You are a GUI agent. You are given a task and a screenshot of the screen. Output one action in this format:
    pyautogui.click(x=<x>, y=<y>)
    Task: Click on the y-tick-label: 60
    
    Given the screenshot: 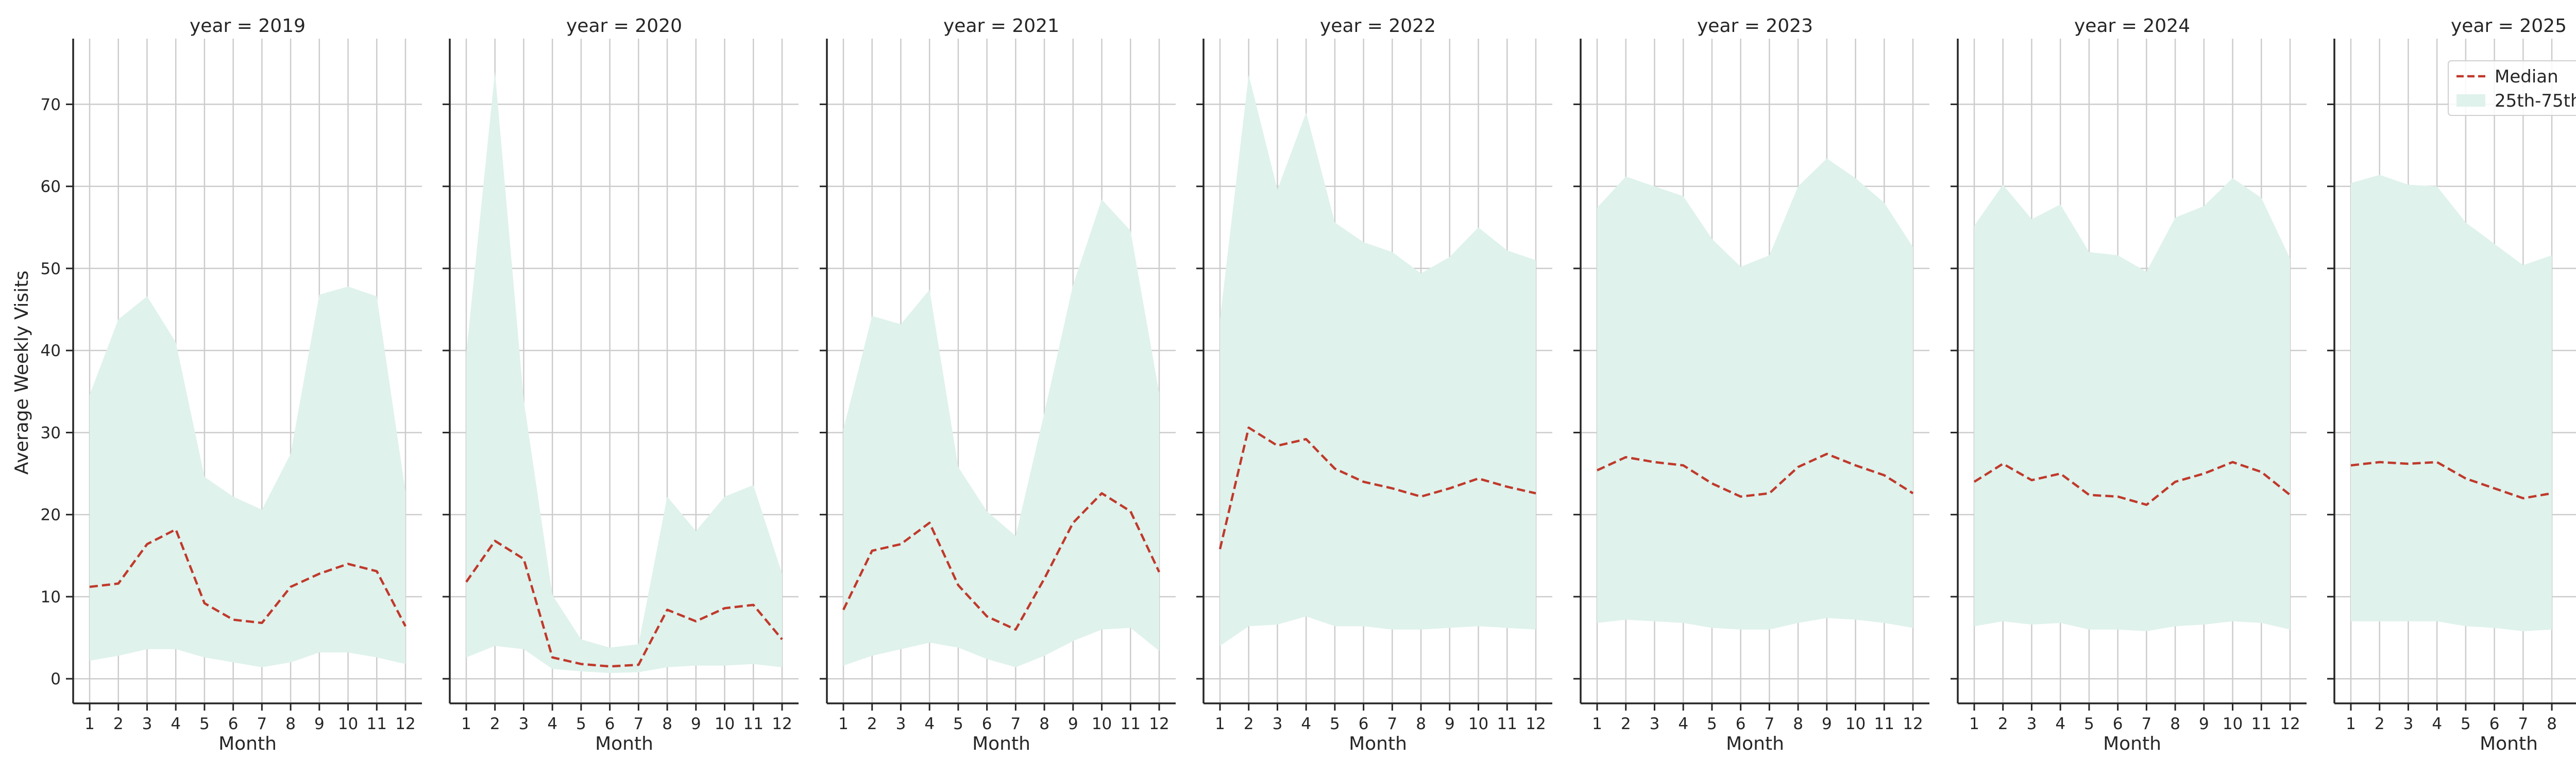 What is the action you would take?
    pyautogui.click(x=51, y=187)
    